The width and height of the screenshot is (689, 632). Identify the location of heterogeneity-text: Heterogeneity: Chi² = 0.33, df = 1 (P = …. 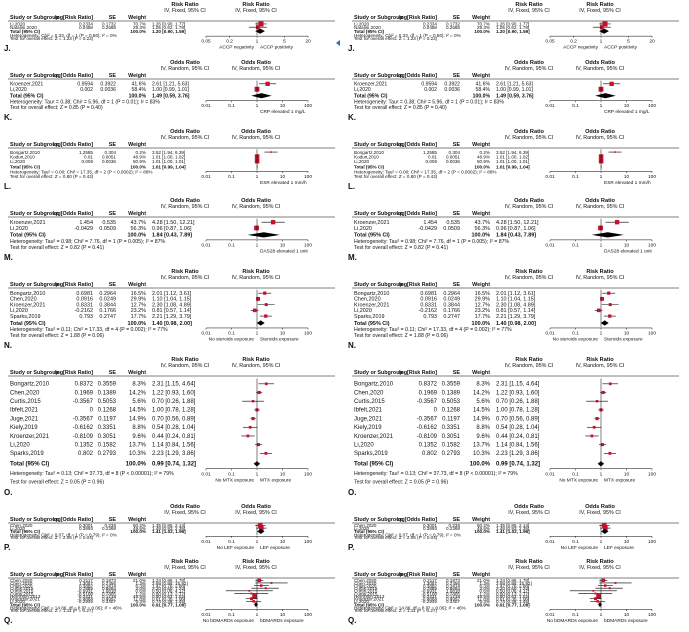
(407, 35).